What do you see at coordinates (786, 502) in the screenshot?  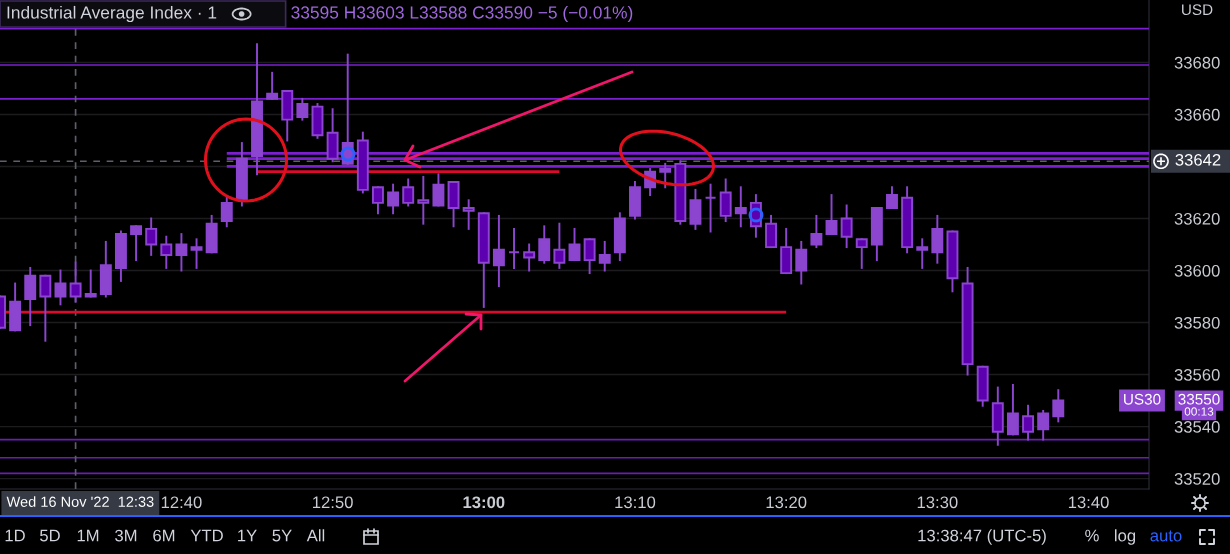 I see `x-tick-label: 13:20` at bounding box center [786, 502].